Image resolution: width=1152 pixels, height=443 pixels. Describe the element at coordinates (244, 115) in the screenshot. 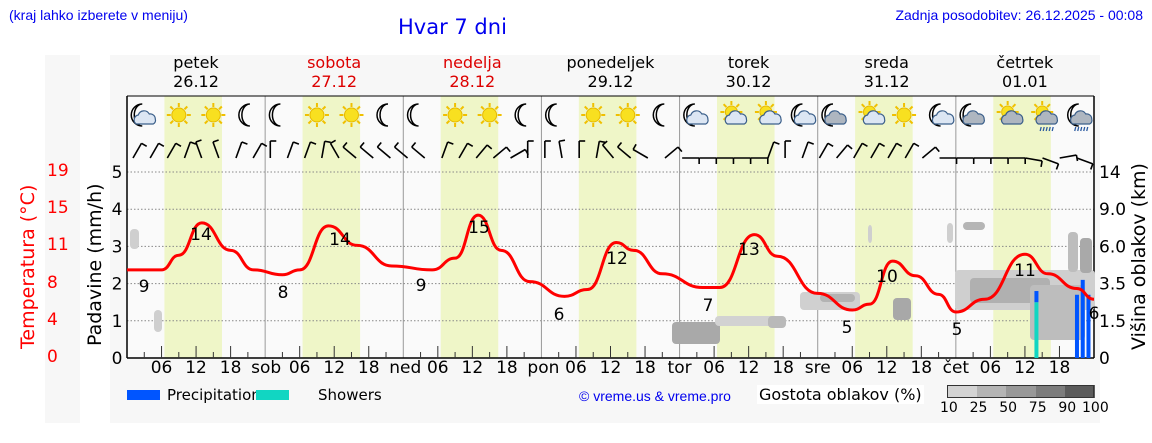

I see `moon-icon` at that location.